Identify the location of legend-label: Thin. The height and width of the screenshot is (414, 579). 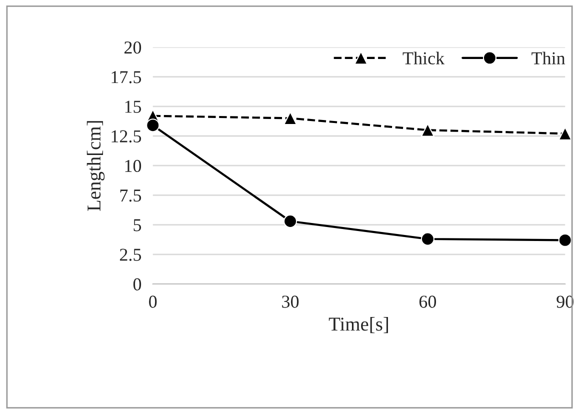
(549, 58).